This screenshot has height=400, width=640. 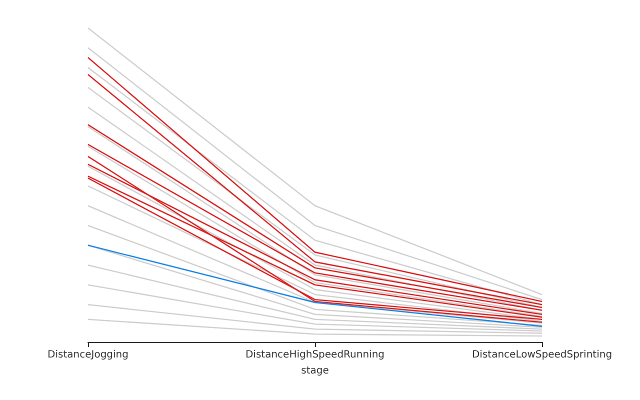 What do you see at coordinates (88, 355) in the screenshot?
I see `x-tick-label: DistanceJogging` at bounding box center [88, 355].